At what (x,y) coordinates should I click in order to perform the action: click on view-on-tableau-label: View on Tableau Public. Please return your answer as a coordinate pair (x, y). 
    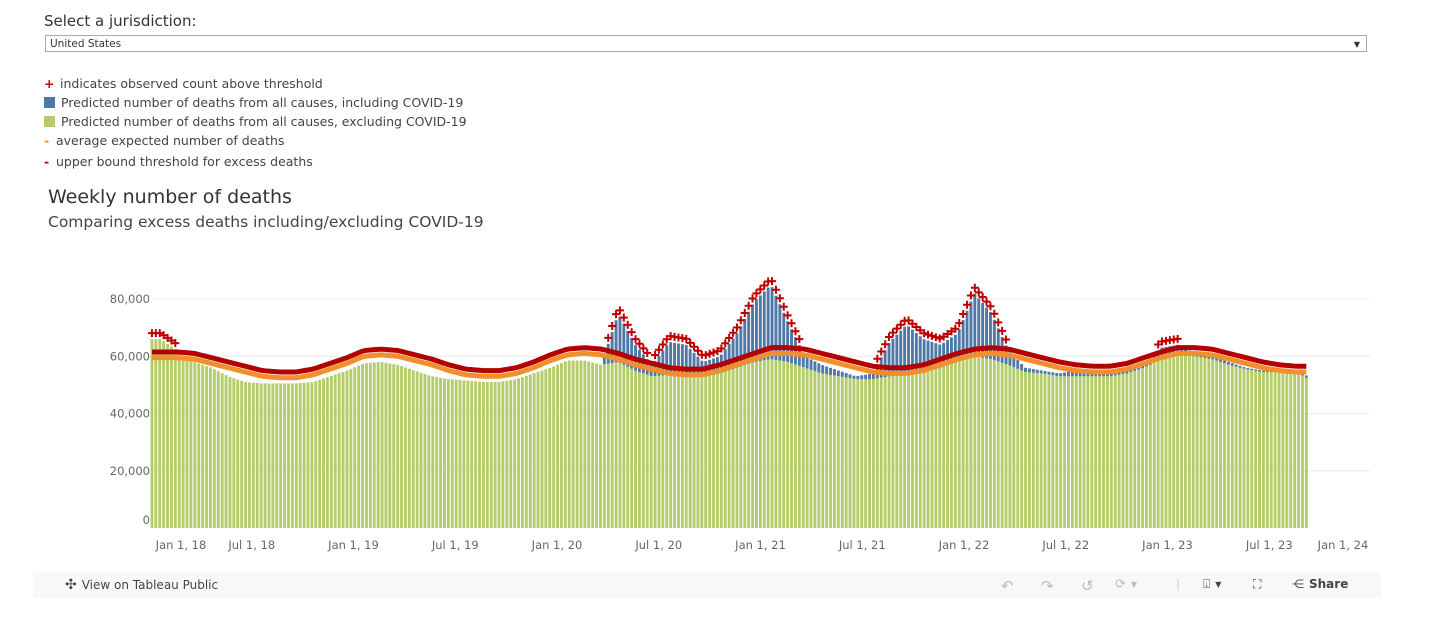
    Looking at the image, I should click on (150, 585).